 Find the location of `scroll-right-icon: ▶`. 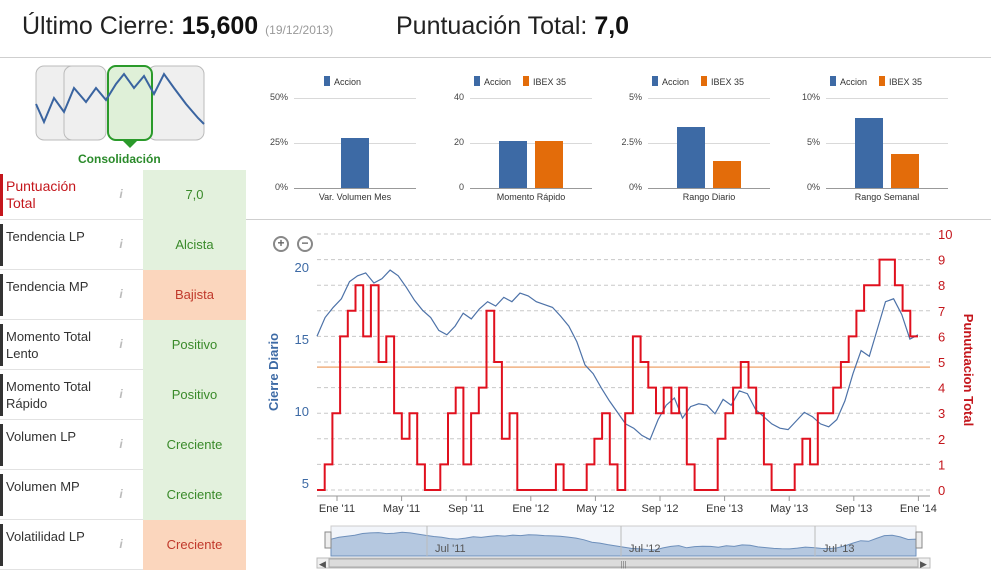

scroll-right-icon: ▶ is located at coordinates (923, 564).